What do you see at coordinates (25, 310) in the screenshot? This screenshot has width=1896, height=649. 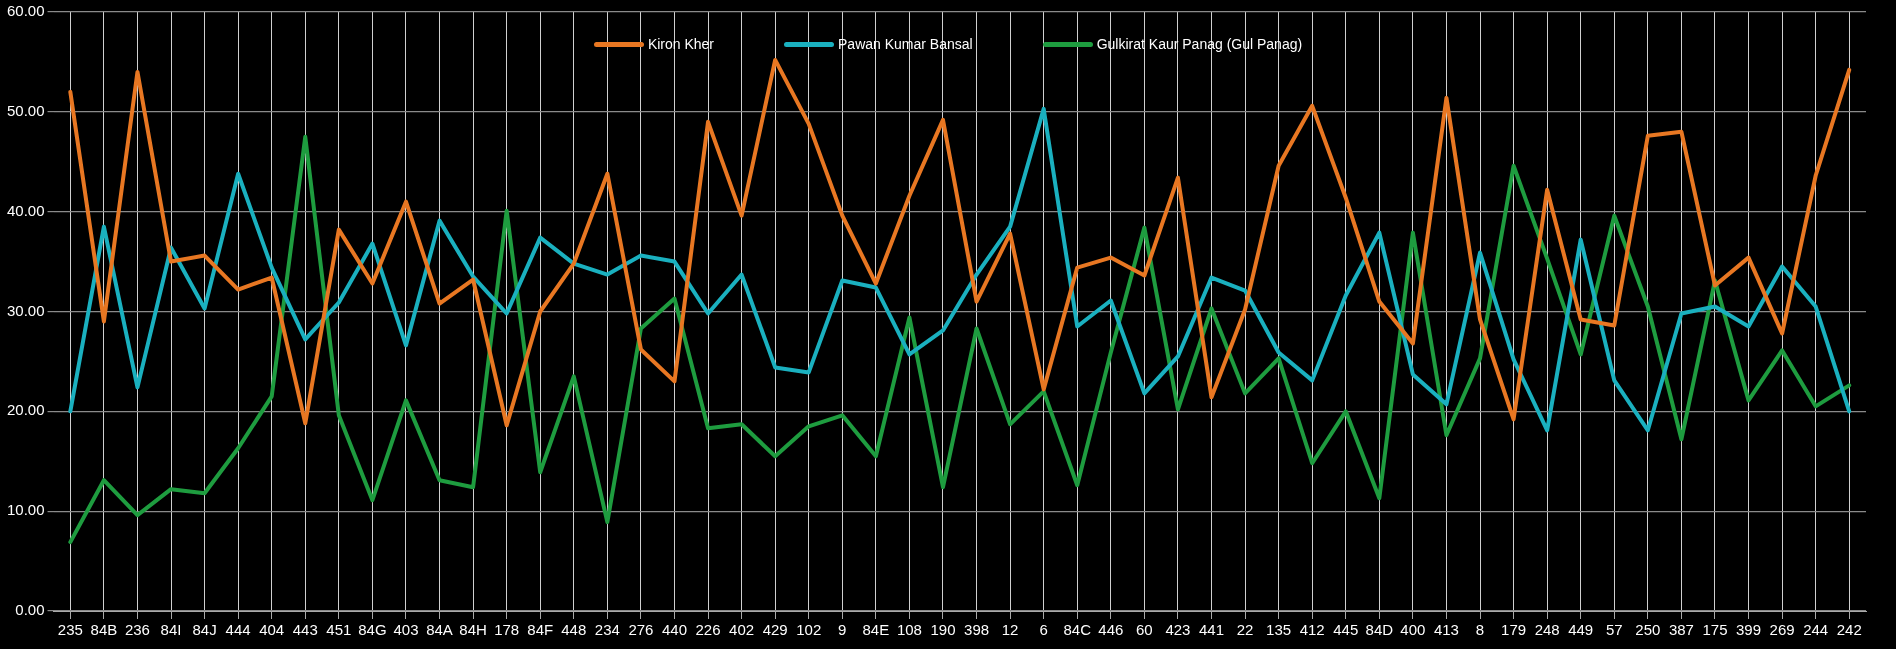 I see `y-tick-label: 30.00` at bounding box center [25, 310].